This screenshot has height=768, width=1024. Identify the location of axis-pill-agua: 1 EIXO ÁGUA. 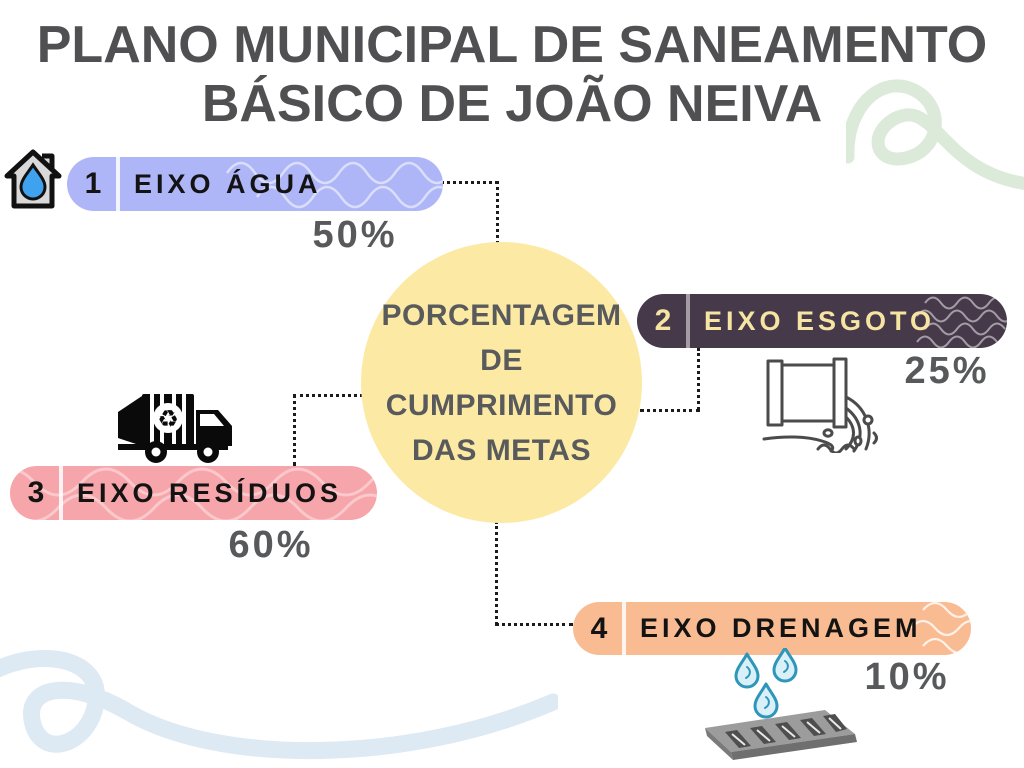
(255, 184).